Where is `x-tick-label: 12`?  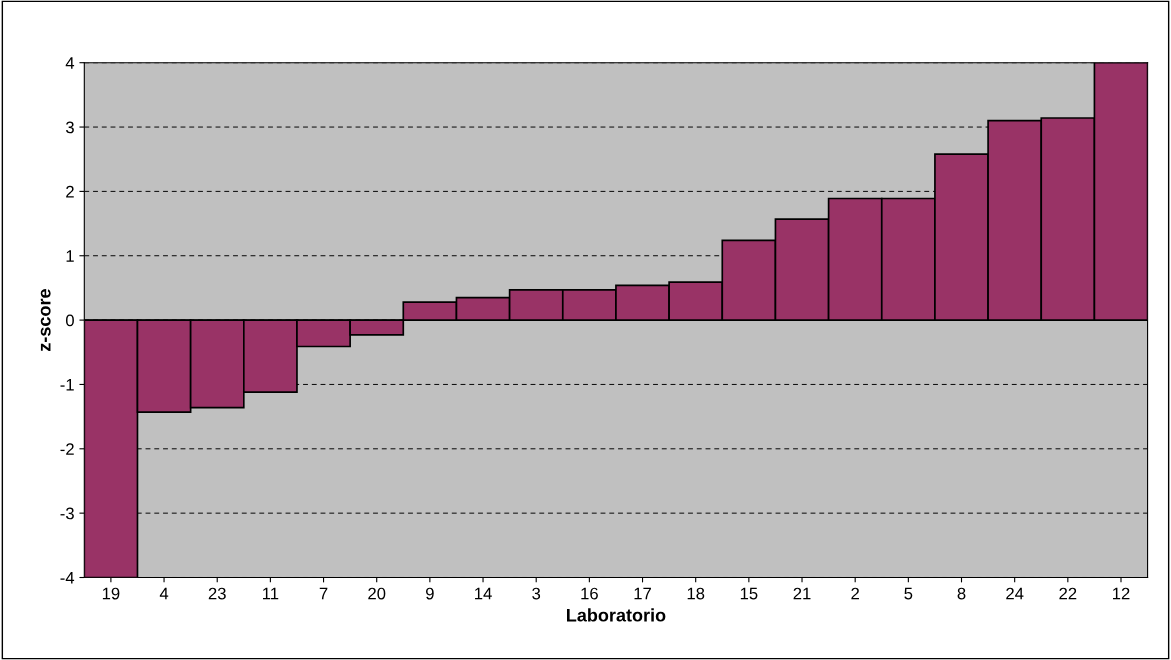 x-tick-label: 12 is located at coordinates (1121, 593).